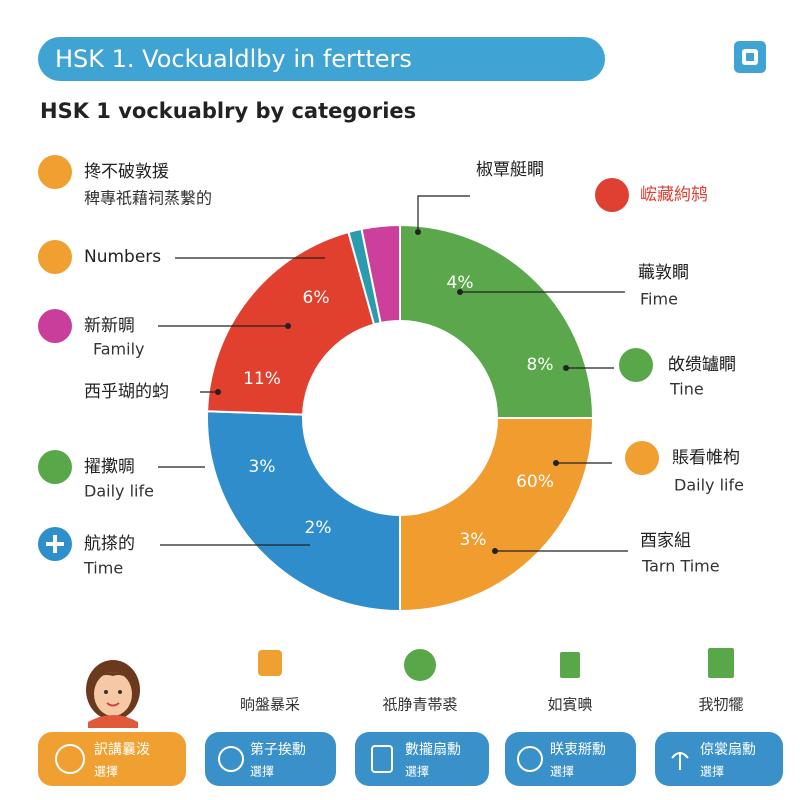  I want to click on item-title: 賬看帷枸, so click(706, 458).